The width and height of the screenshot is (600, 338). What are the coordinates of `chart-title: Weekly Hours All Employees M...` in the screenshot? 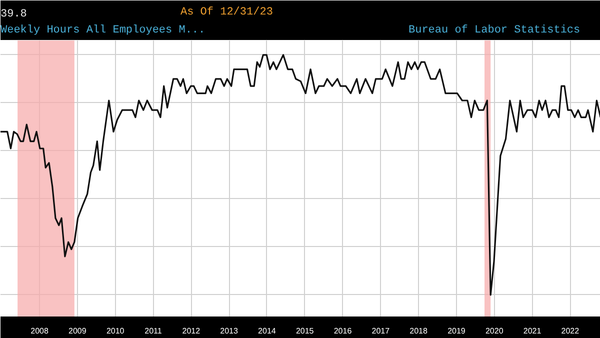 It's located at (103, 30).